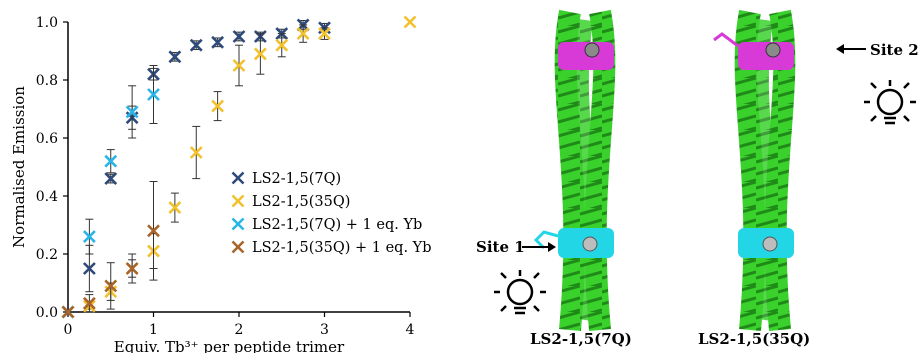 The height and width of the screenshot is (353, 922). I want to click on legend-label: LS2-1,5(35Q) + 1 eq. Yb, so click(342, 248).